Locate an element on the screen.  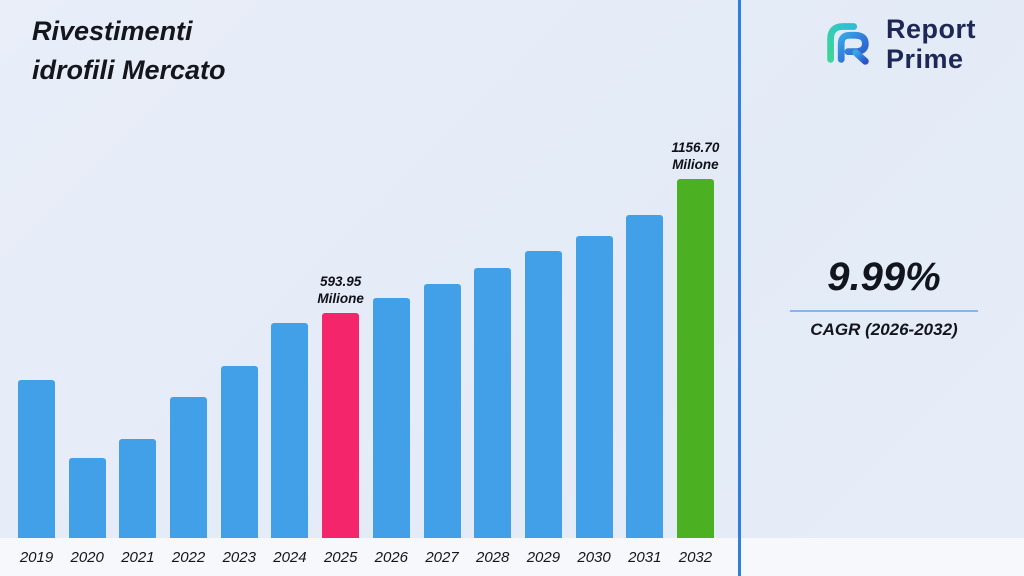
x-axis-label-2024: 2024 is located at coordinates (290, 557).